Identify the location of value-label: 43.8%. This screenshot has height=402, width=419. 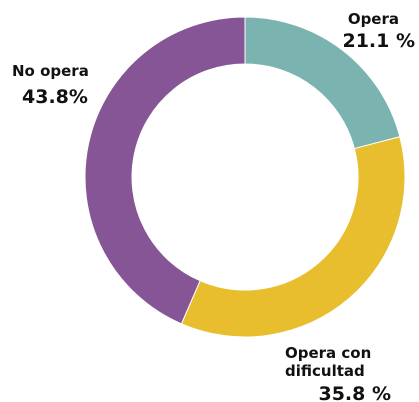
(55, 97).